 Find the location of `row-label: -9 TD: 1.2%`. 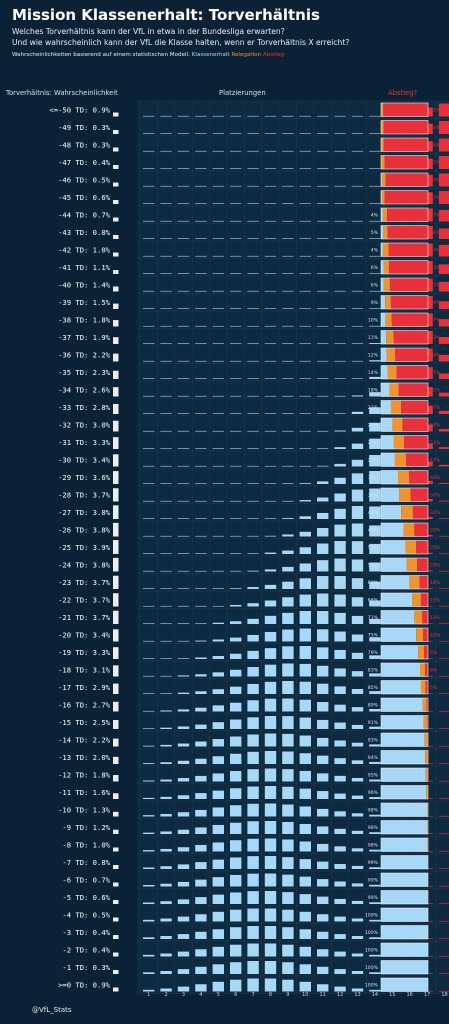

row-label: -9 TD: 1.2% is located at coordinates (86, 827).